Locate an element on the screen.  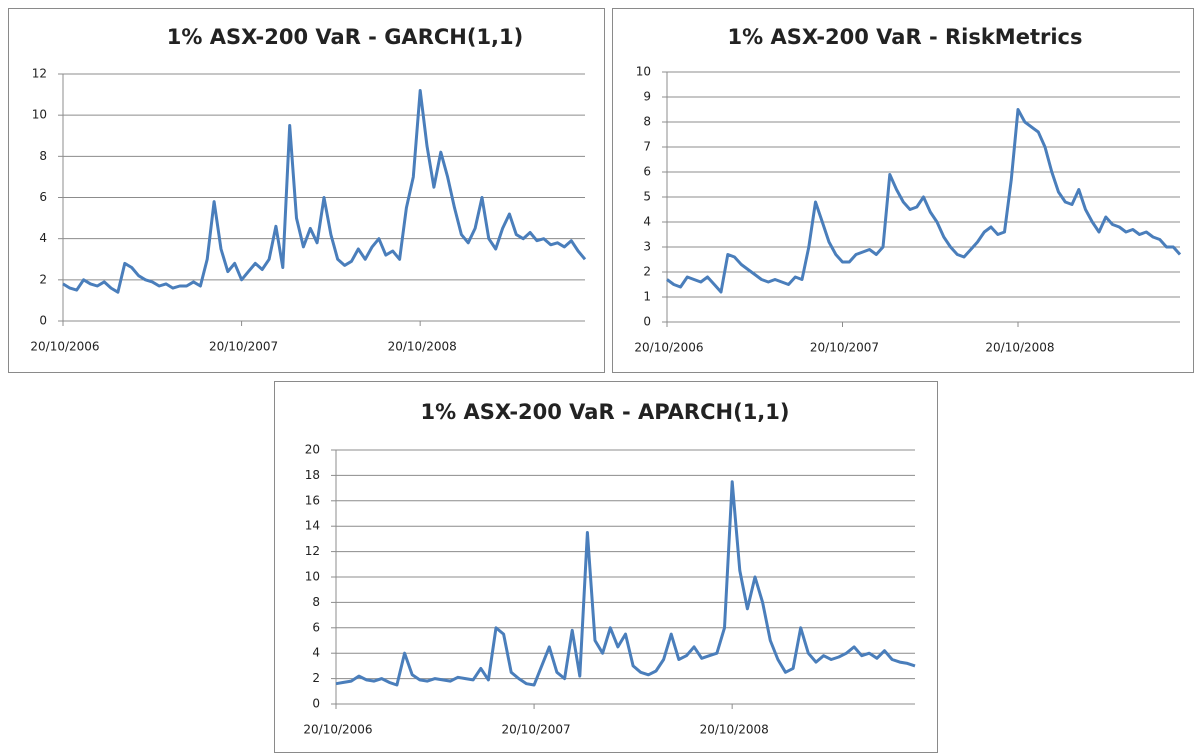
chart-title: 1% ASX-200 VaR - APARCH(1,1) is located at coordinates (605, 412).